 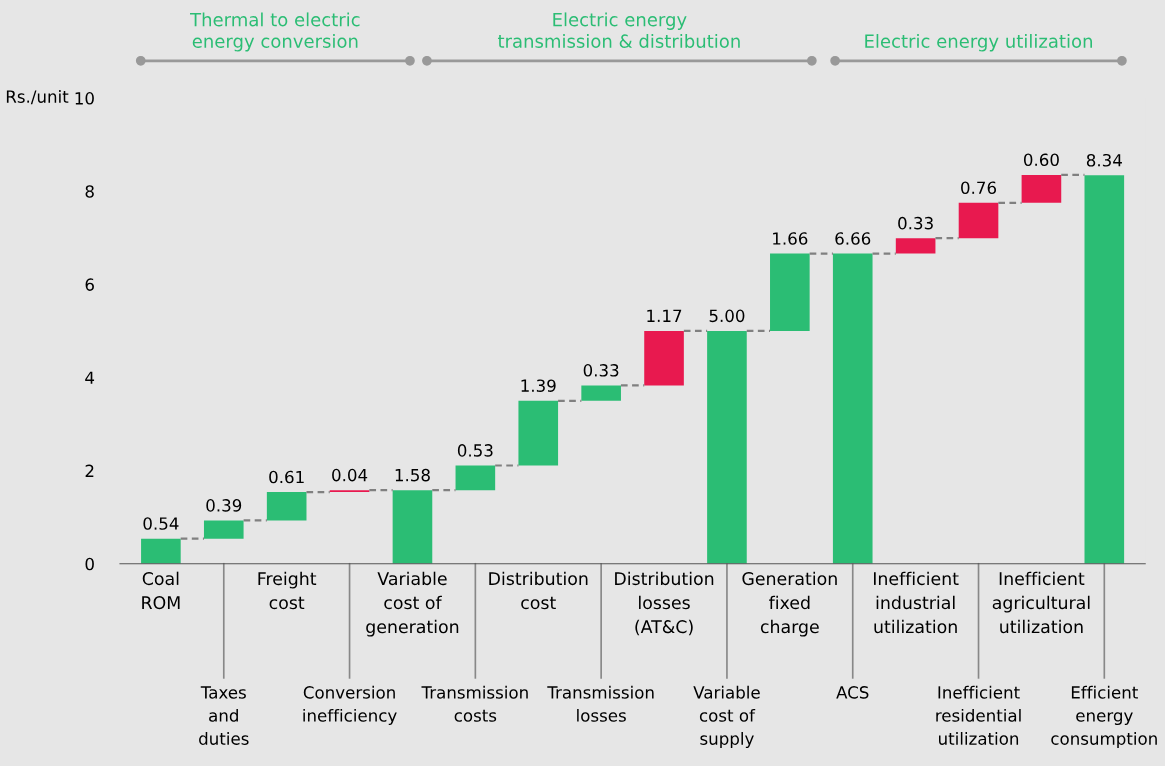 I want to click on data-label: 8.34, so click(x=1104, y=160).